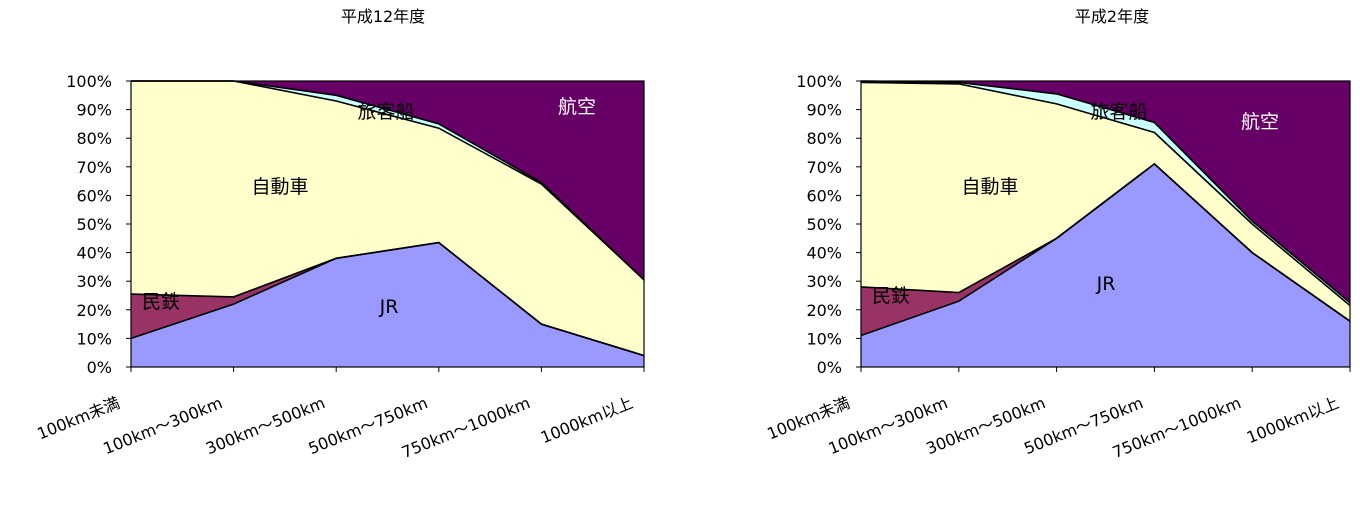 The width and height of the screenshot is (1360, 516). What do you see at coordinates (78, 418) in the screenshot?
I see `x-category-label: 100km未満` at bounding box center [78, 418].